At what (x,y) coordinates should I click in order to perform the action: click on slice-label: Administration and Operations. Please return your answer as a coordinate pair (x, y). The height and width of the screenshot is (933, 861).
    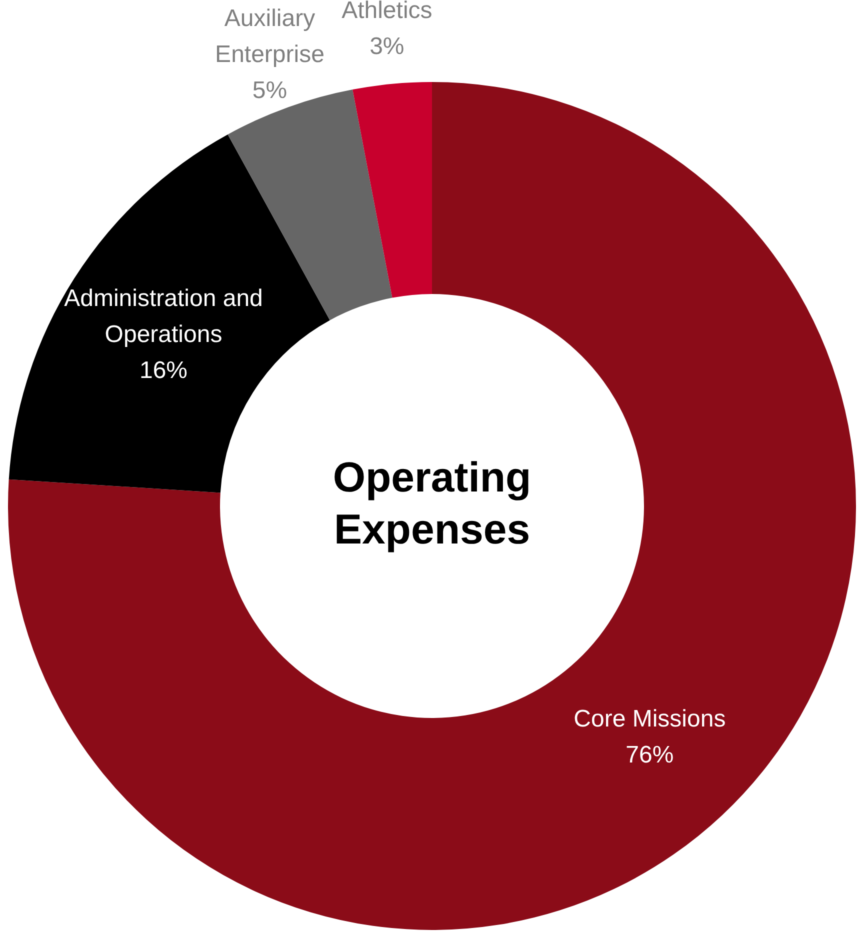
    Looking at the image, I should click on (163, 316).